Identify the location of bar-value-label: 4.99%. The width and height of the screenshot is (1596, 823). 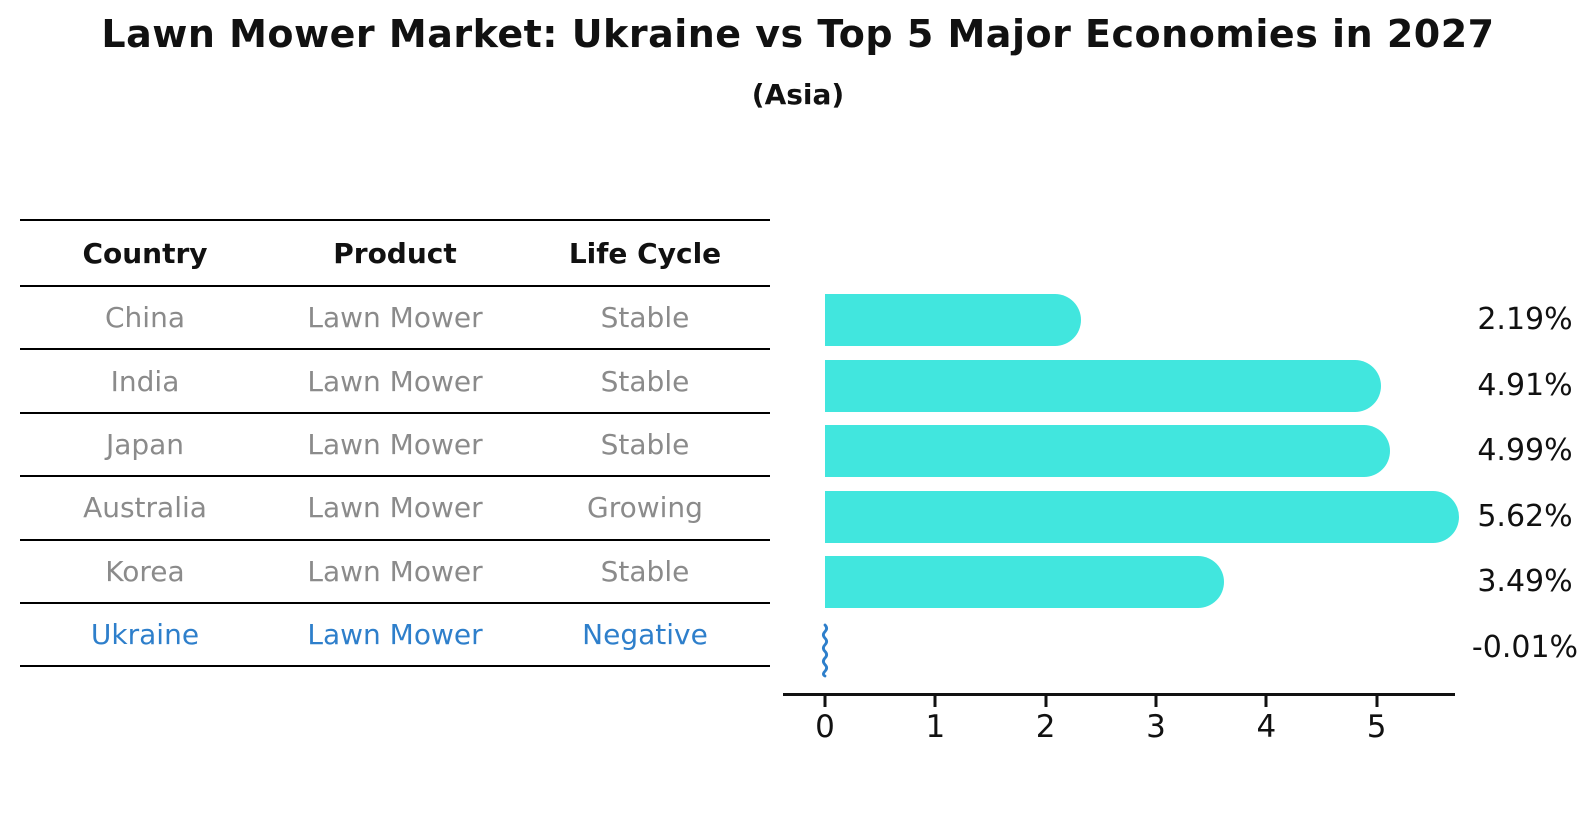
(1525, 451).